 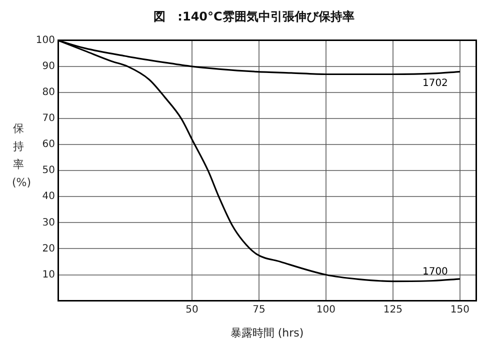 What do you see at coordinates (48, 274) in the screenshot?
I see `y-tick-label: 10` at bounding box center [48, 274].